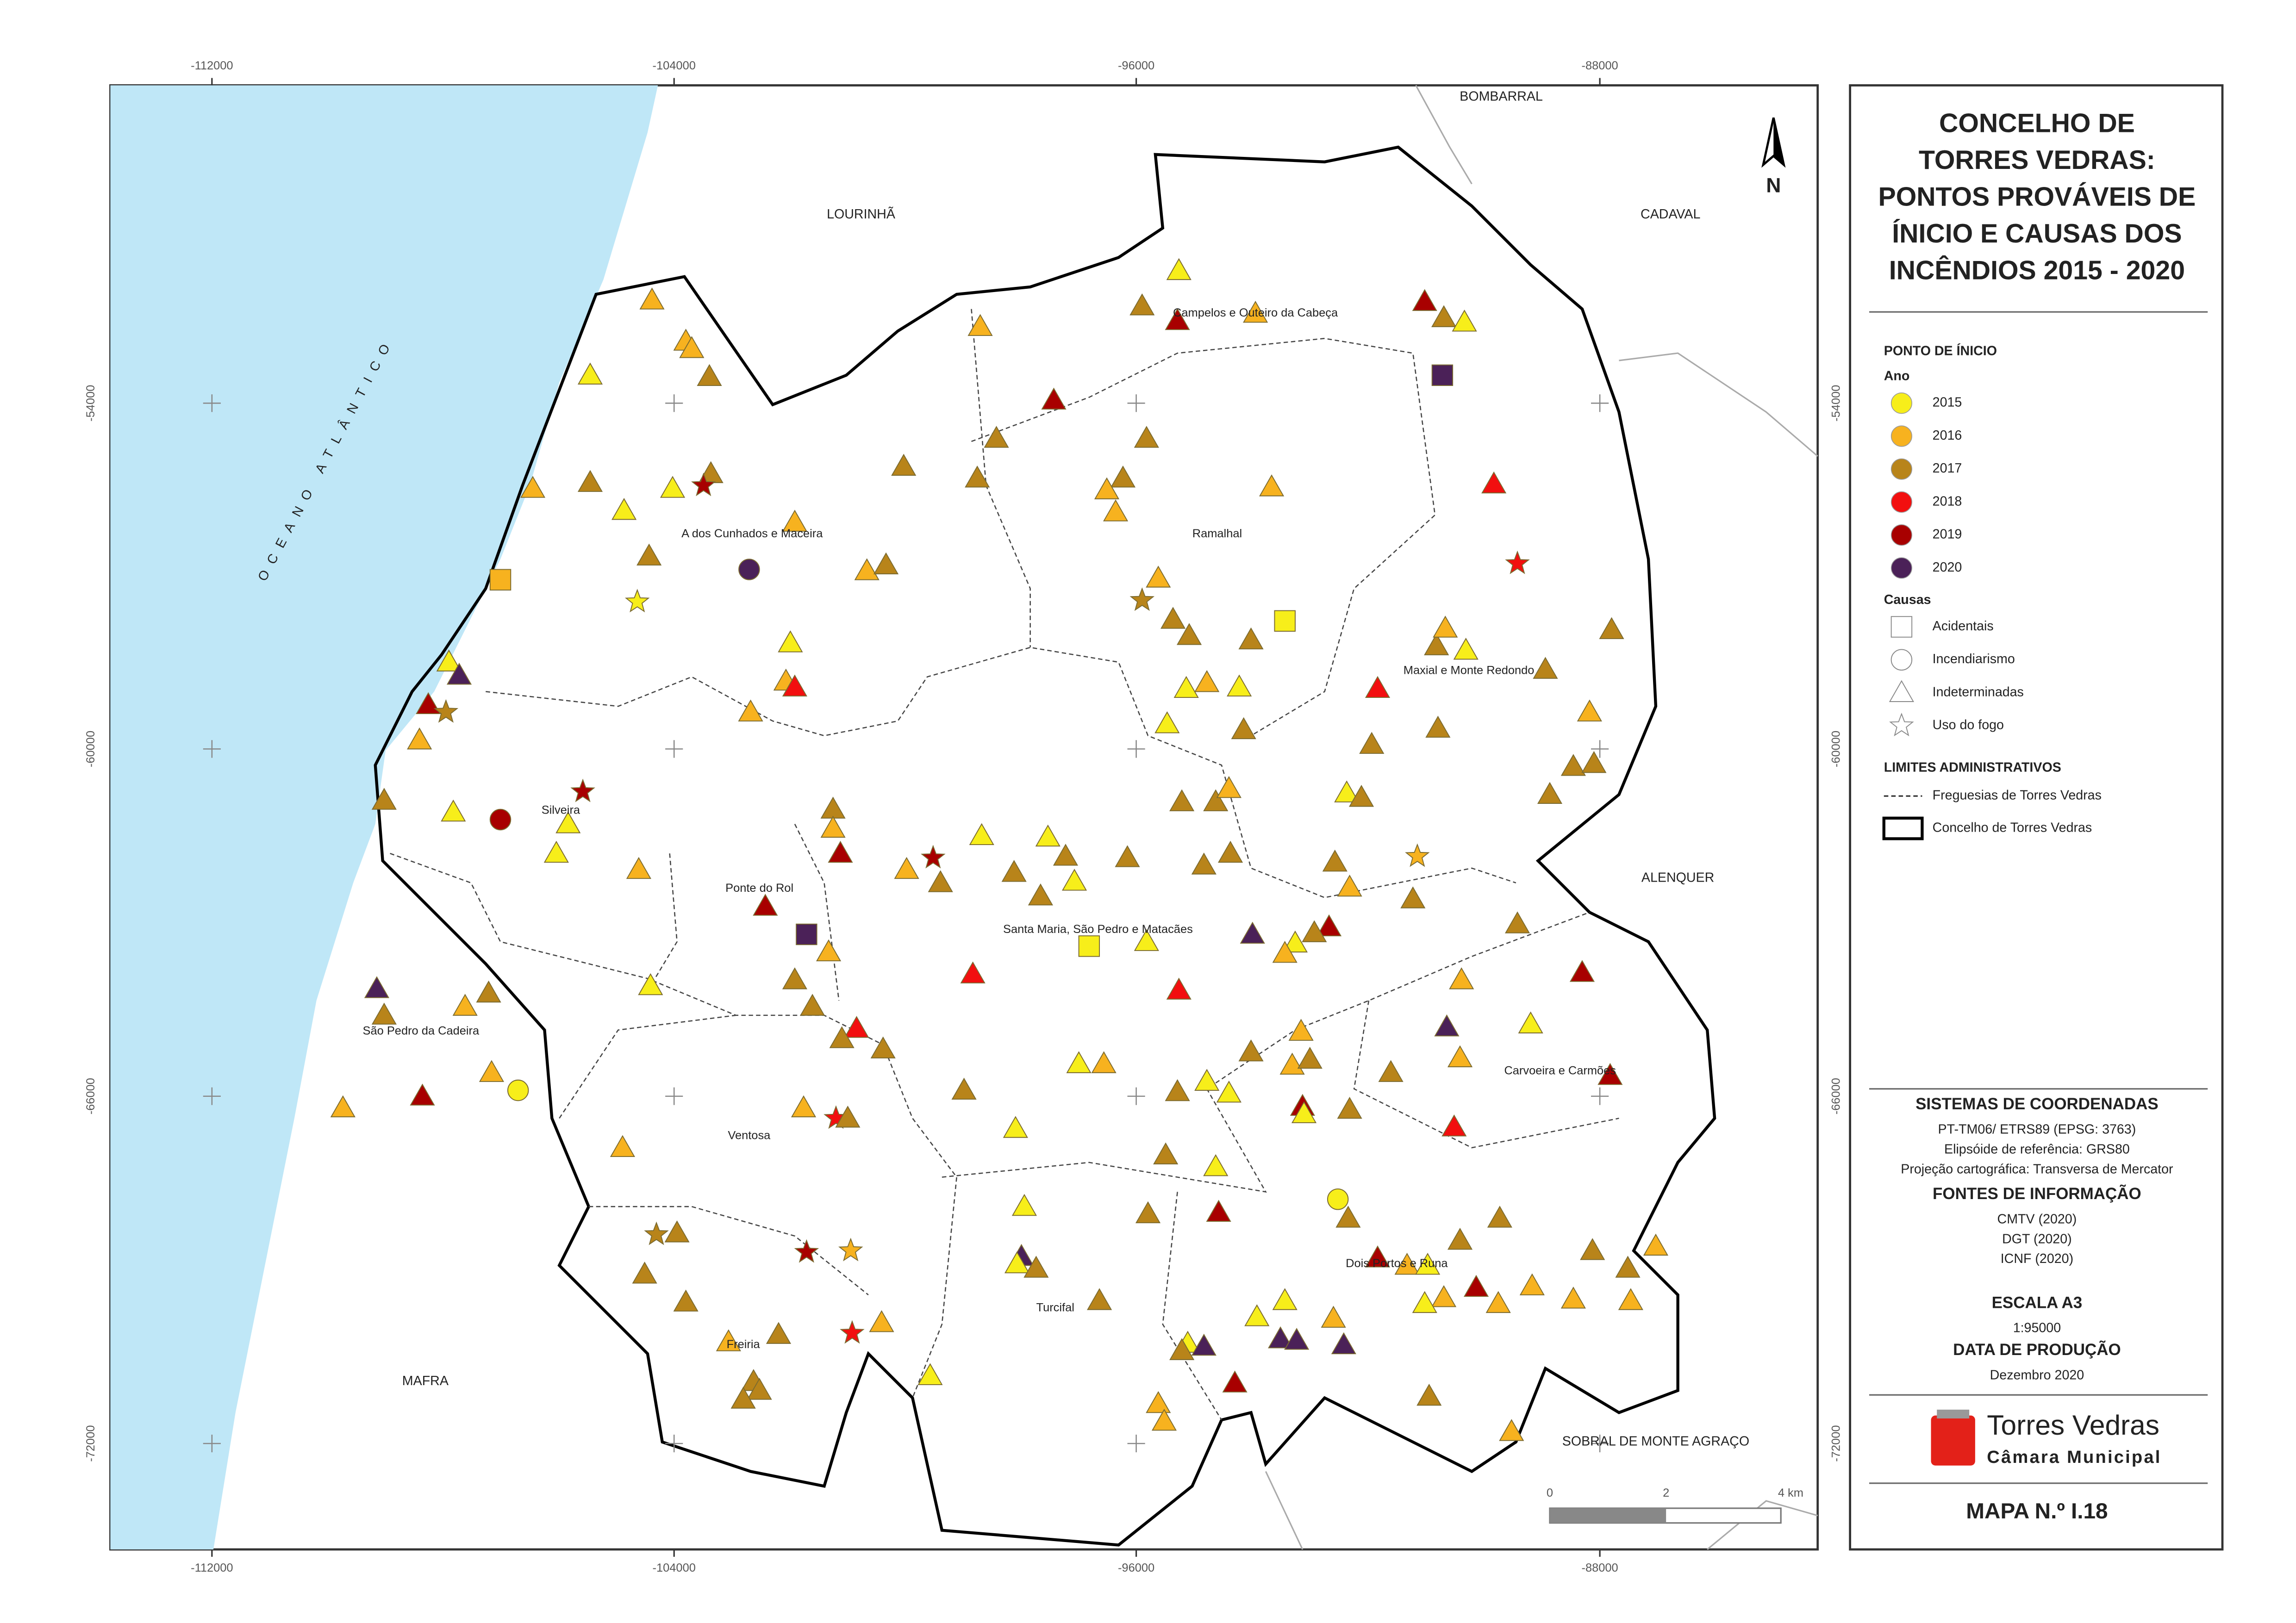  What do you see at coordinates (2037, 1238) in the screenshot?
I see `info-text: DGT (2020)` at bounding box center [2037, 1238].